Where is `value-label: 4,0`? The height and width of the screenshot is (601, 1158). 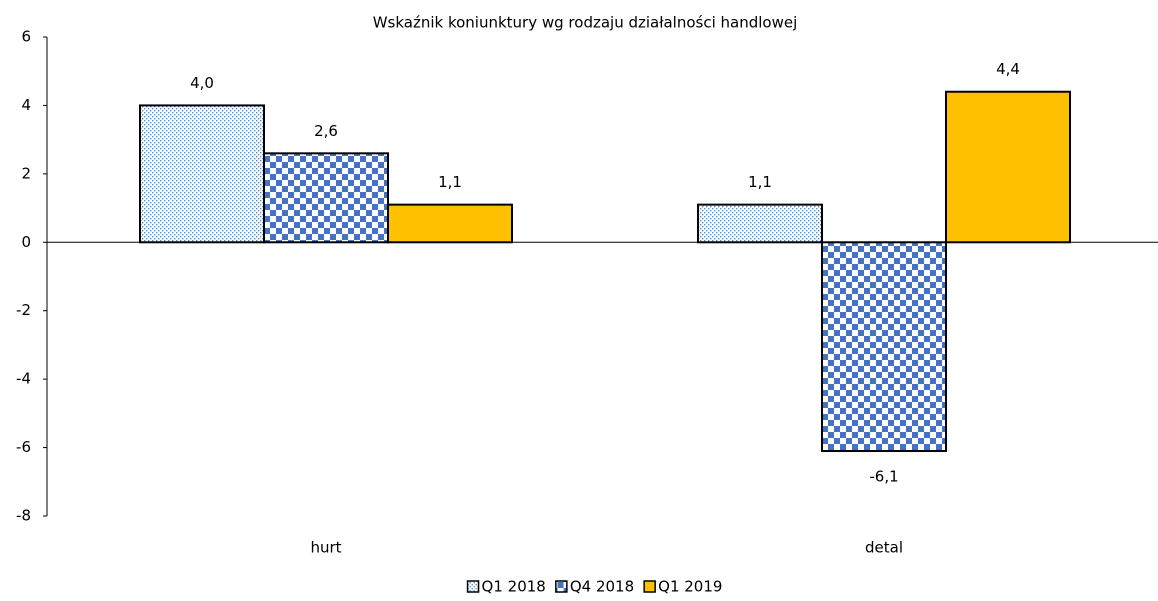 value-label: 4,0 is located at coordinates (202, 83).